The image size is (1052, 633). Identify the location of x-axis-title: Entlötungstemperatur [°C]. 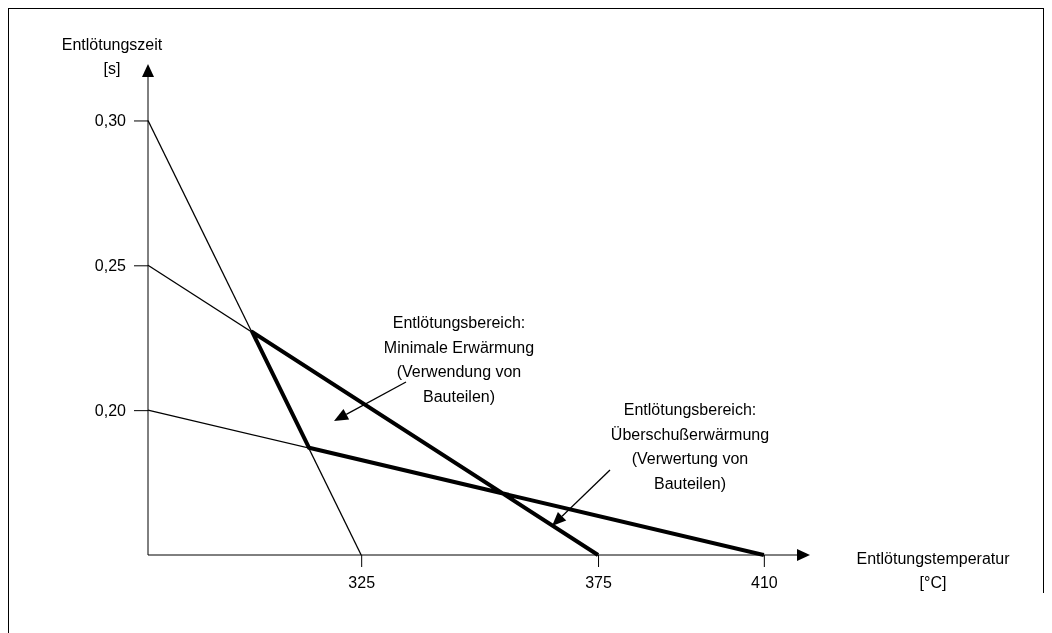
(933, 570).